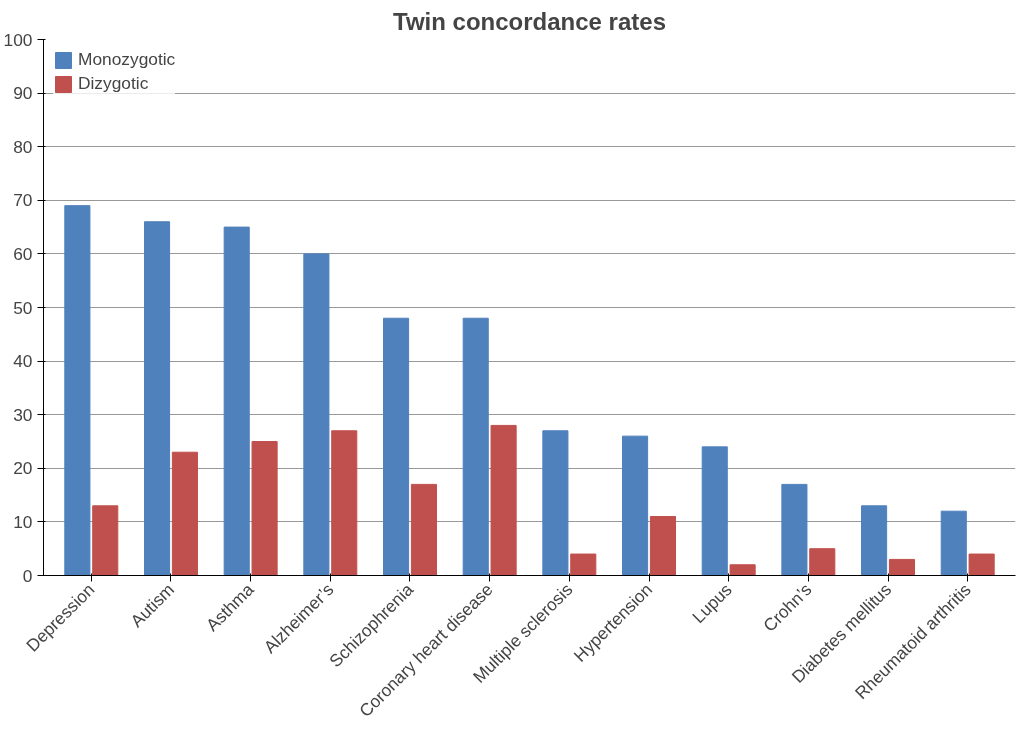 The image size is (1029, 736). Describe the element at coordinates (23, 307) in the screenshot. I see `y-tick-label: 50` at that location.